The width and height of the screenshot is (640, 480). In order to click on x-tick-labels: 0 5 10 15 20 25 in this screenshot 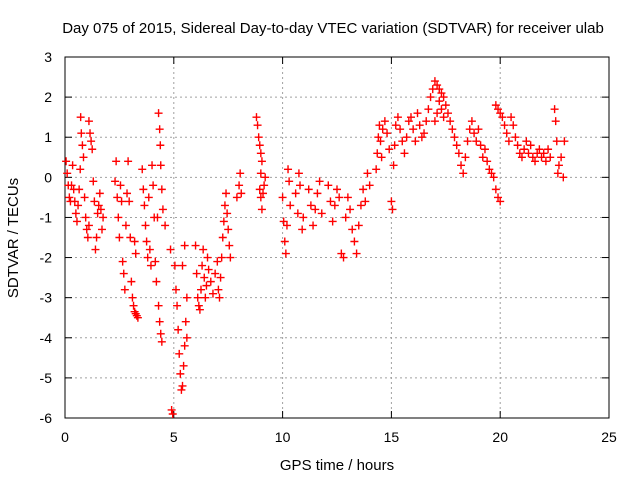, I will do `click(339, 437)`.